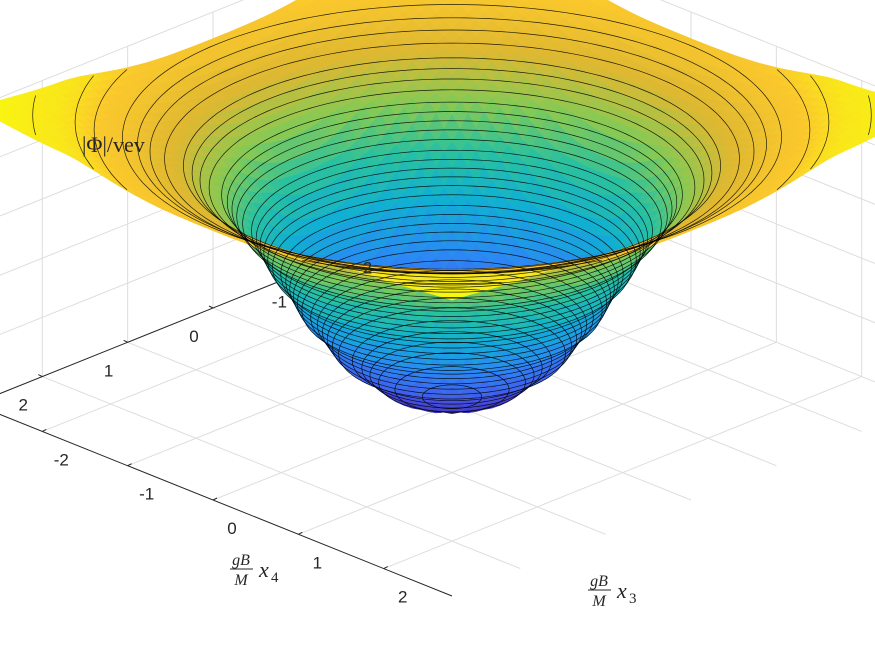 Image resolution: width=875 pixels, height=656 pixels. Describe the element at coordinates (231, 528) in the screenshot. I see `x-tick-label: 0` at that location.